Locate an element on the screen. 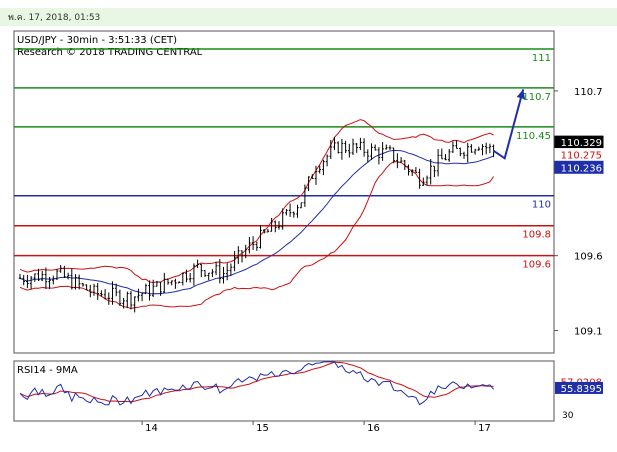  rsi-tag: 55.8395 is located at coordinates (579, 388).